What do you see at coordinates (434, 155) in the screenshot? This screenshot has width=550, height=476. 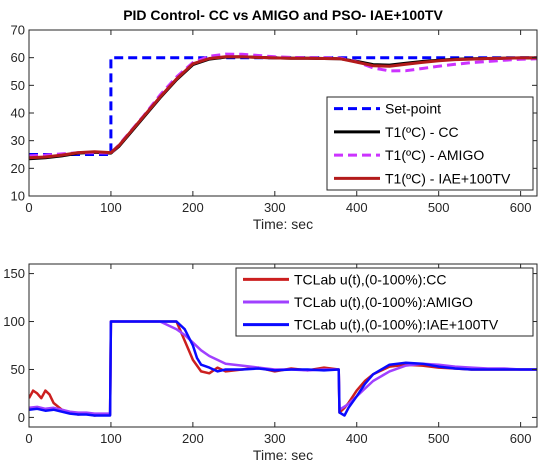 I see `legend-entry-t1-c-amigo: T1(ºC) - AMIGO` at bounding box center [434, 155].